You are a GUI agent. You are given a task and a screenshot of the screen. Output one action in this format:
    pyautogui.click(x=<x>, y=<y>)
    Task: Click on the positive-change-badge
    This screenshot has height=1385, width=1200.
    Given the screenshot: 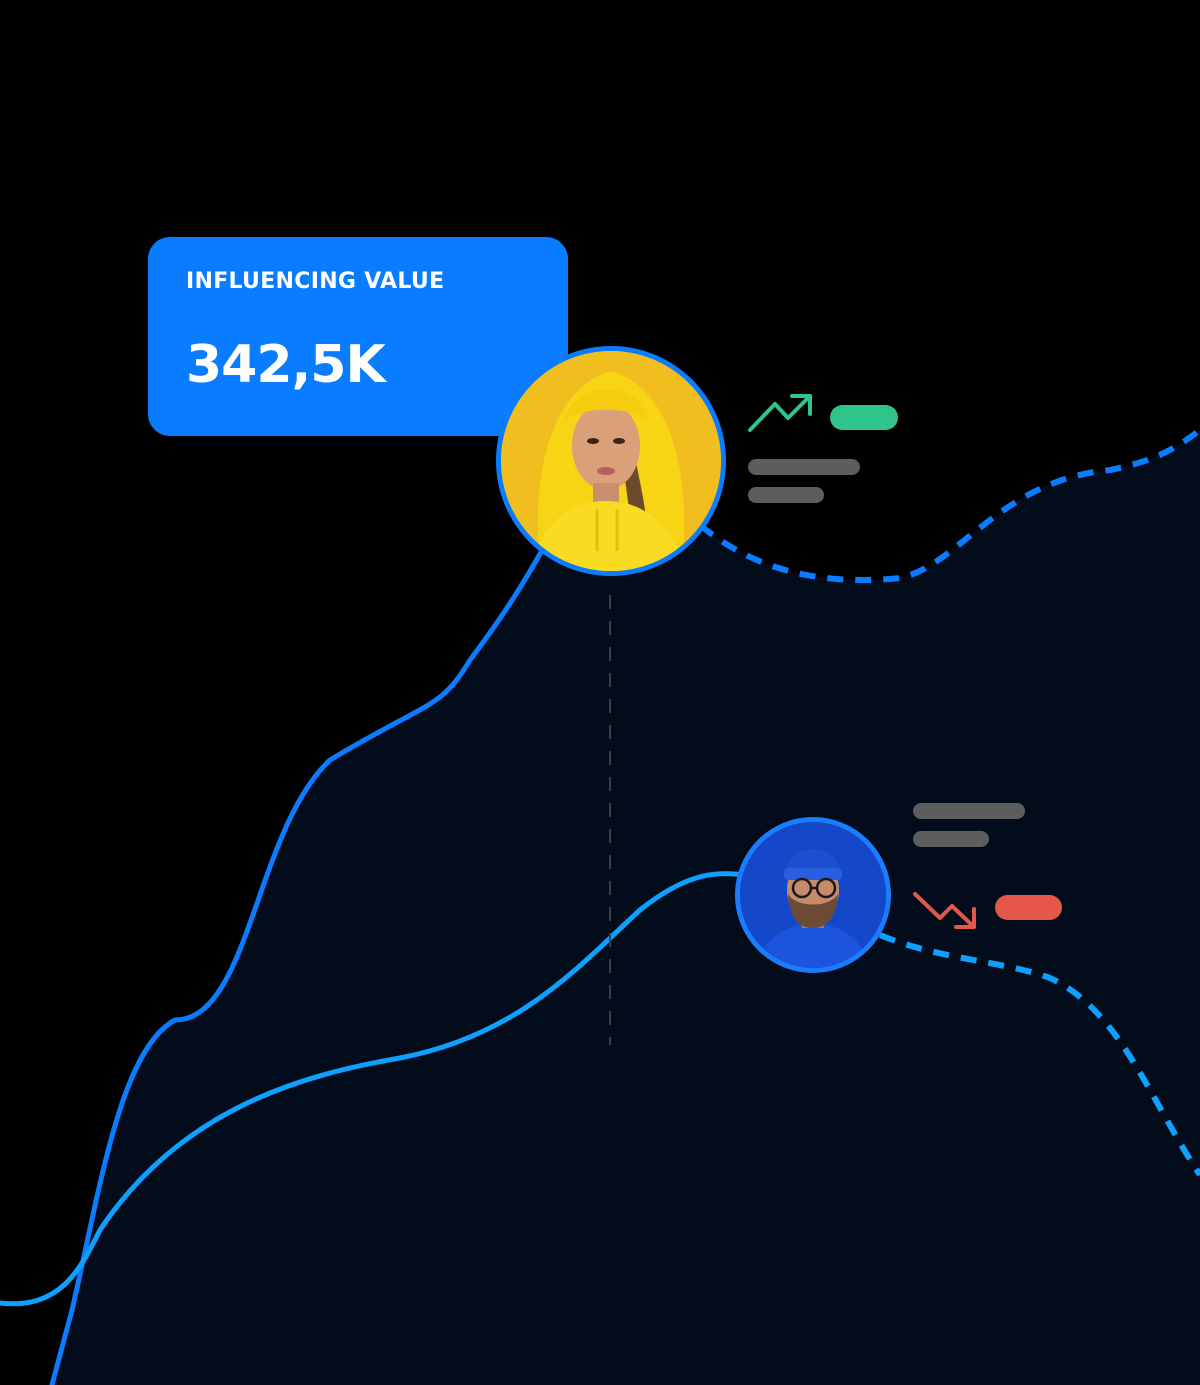 What is the action you would take?
    pyautogui.click(x=864, y=417)
    